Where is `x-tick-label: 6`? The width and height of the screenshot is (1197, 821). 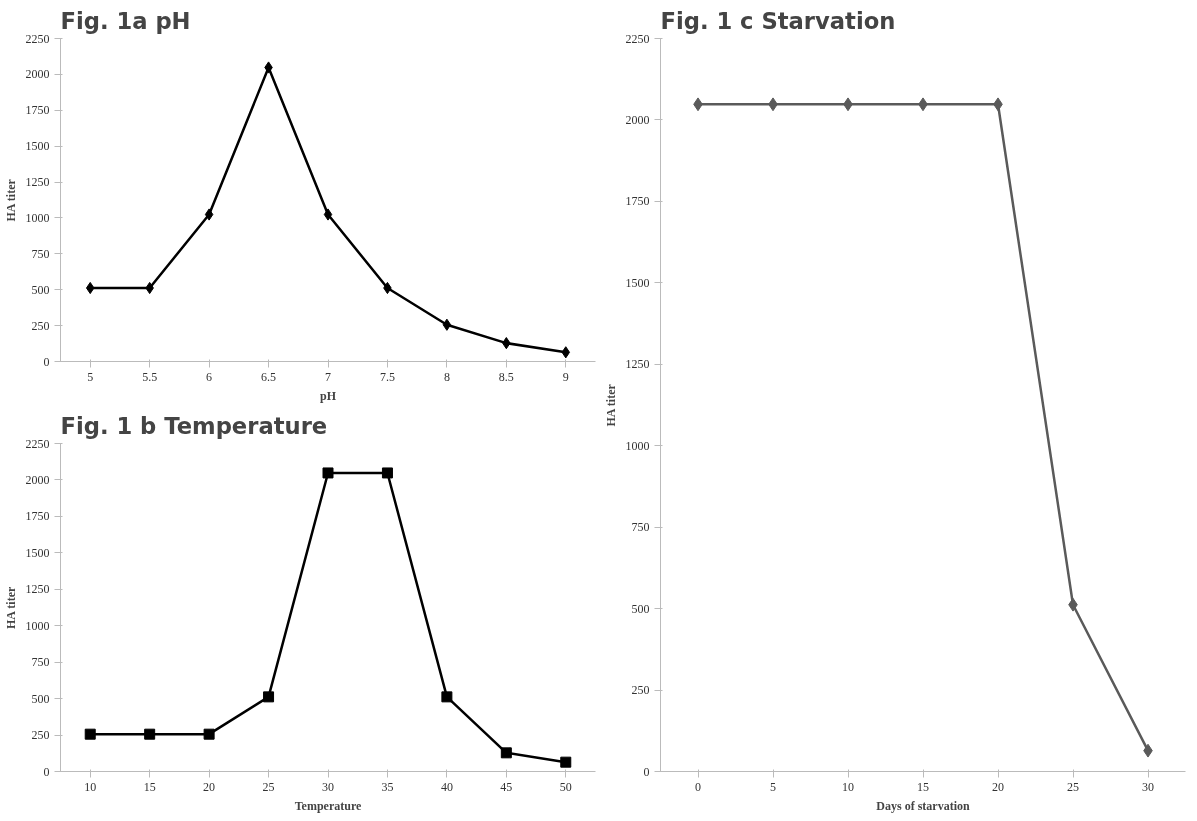
x-tick-label: 6 is located at coordinates (209, 376).